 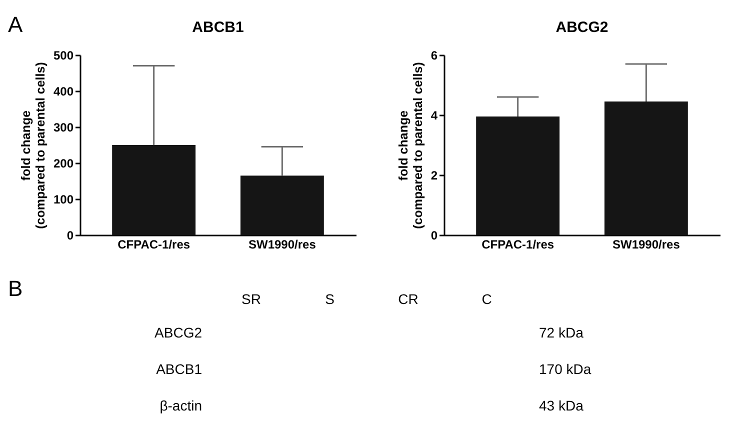 I want to click on y-tick-label: 400, so click(x=63, y=91).